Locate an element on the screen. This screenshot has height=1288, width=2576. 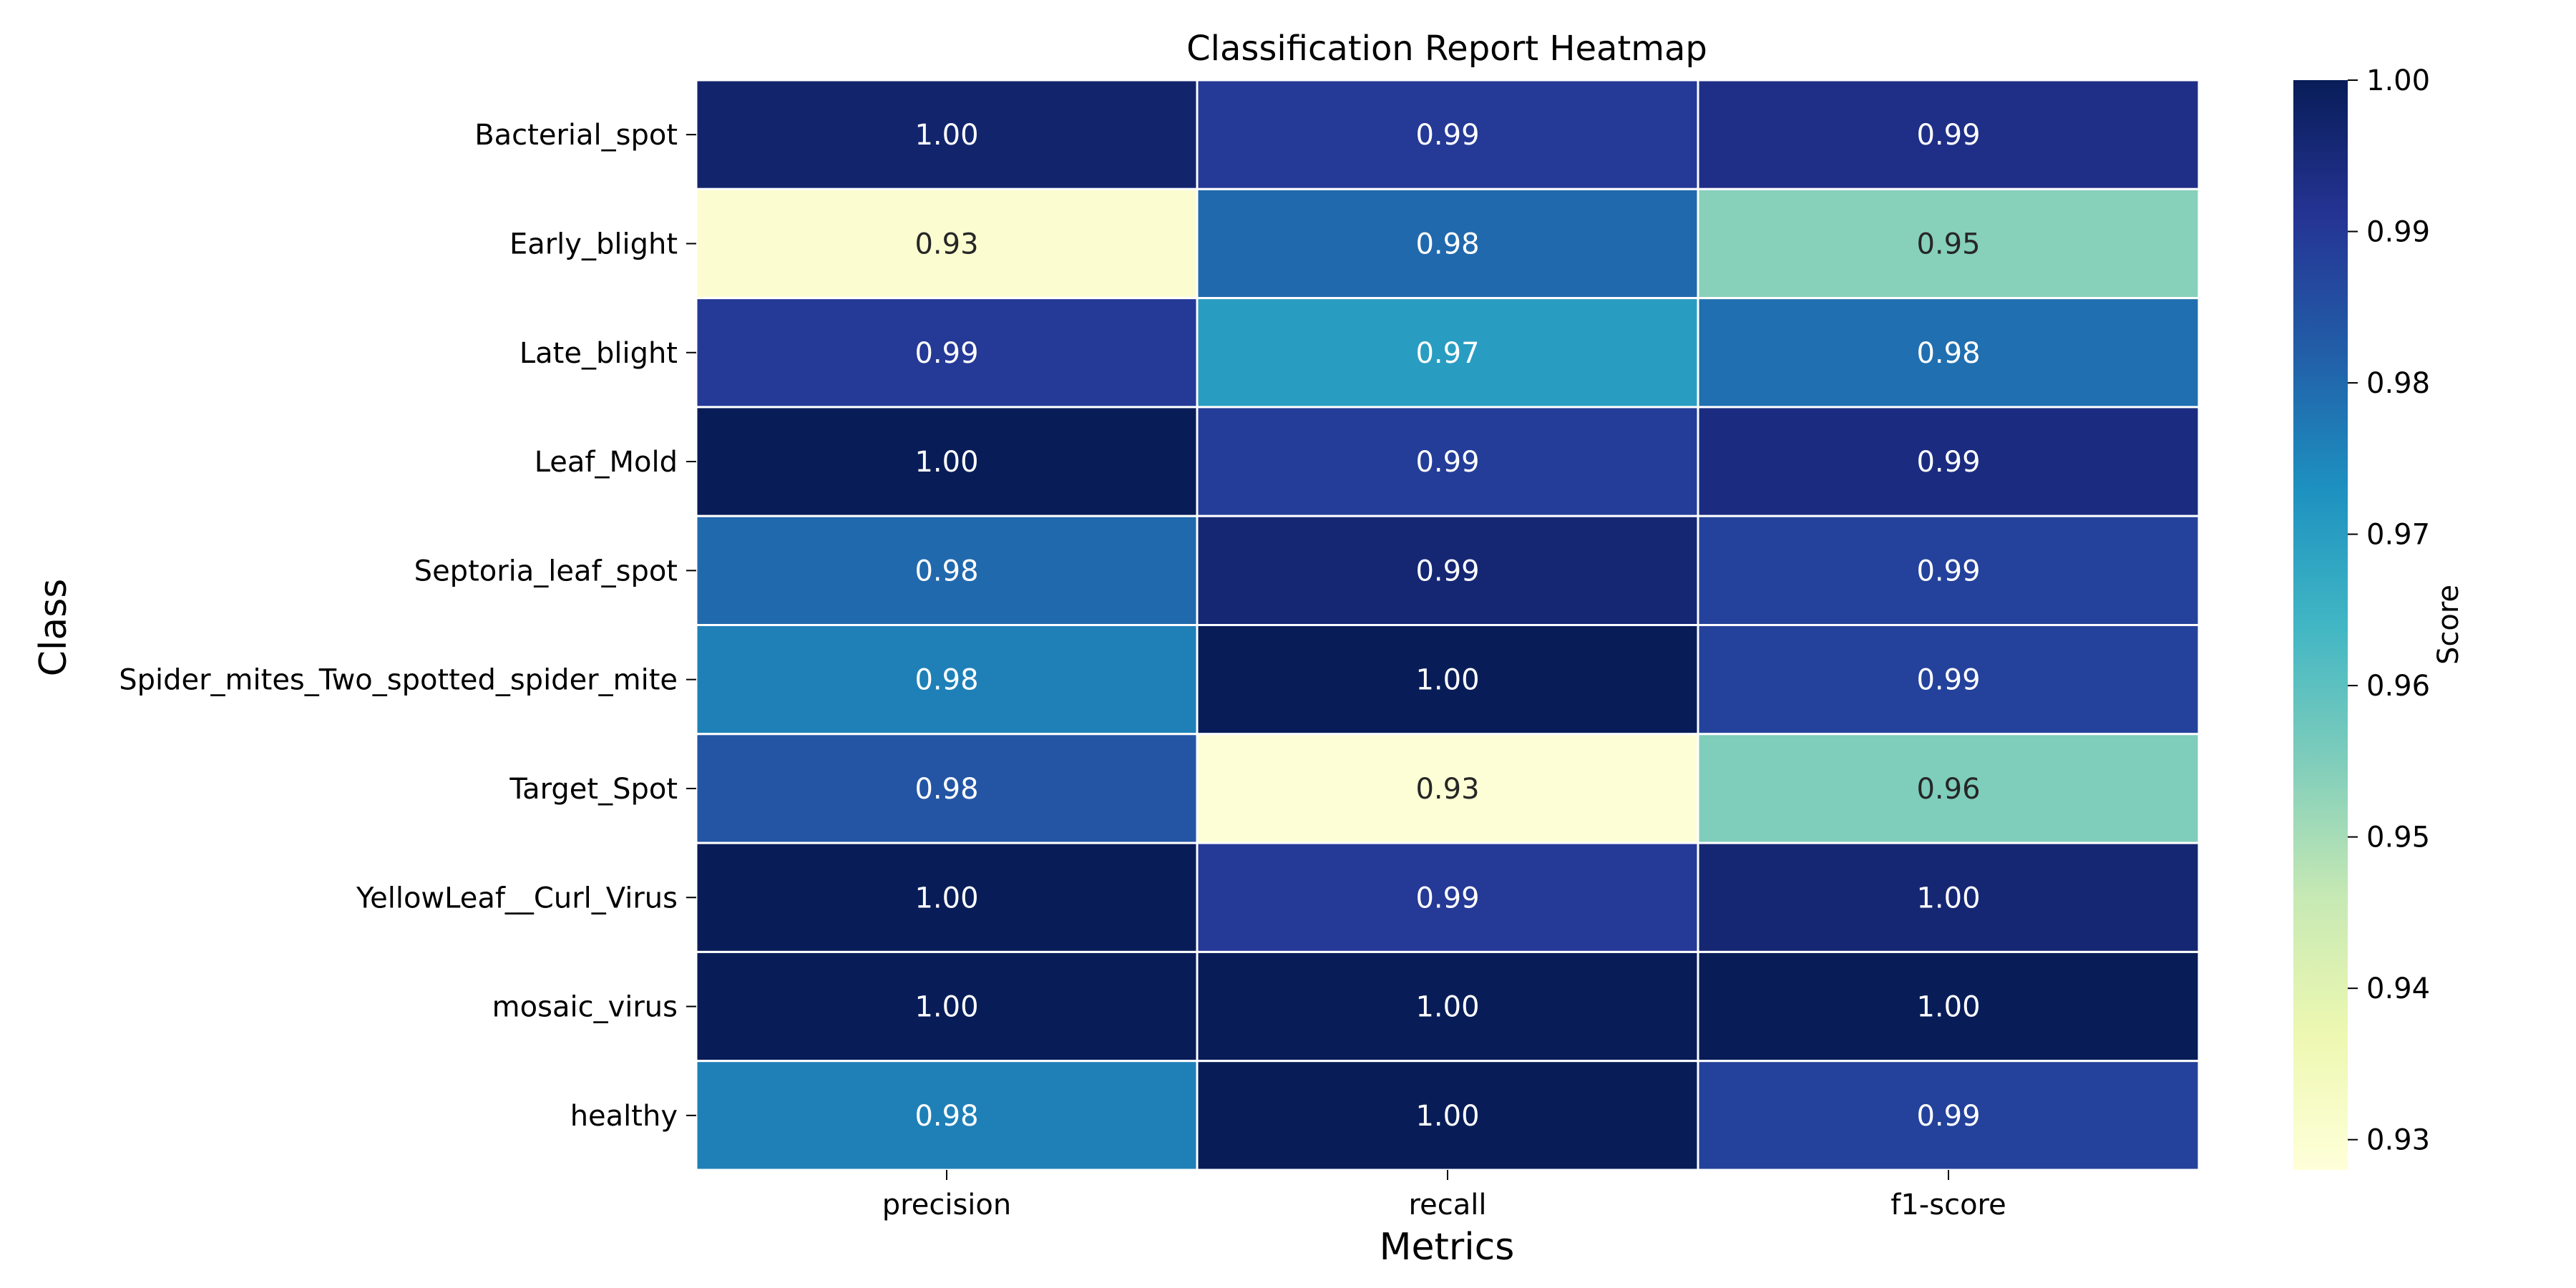
x-tick-labels: precision recall f1-score is located at coordinates (1444, 1195).